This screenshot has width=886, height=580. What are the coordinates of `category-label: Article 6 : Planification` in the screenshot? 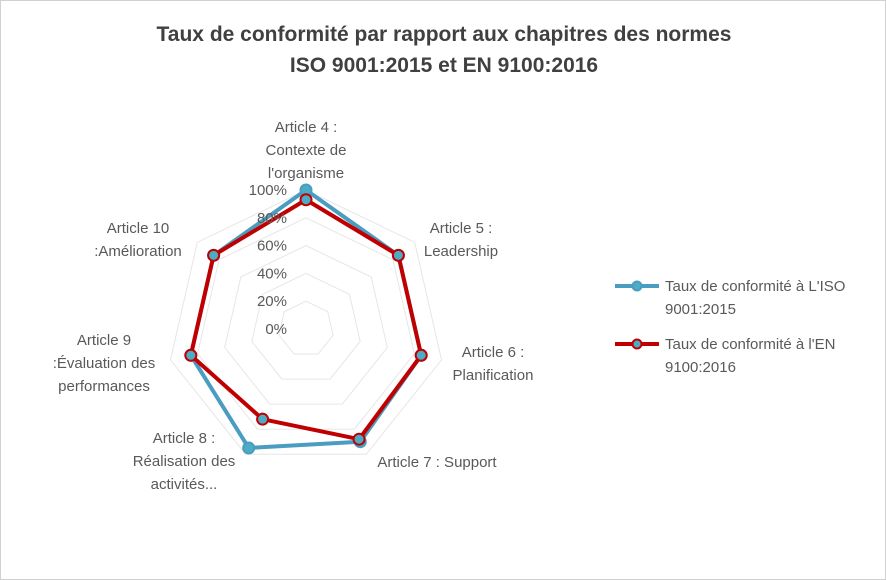 It's located at (493, 364).